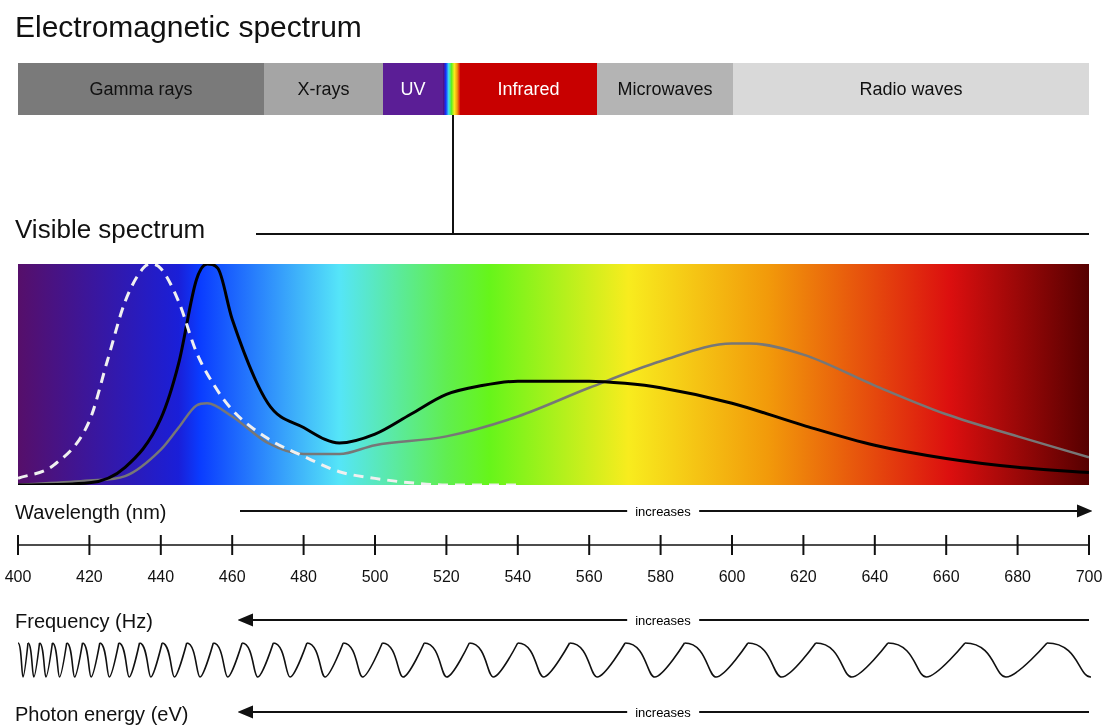 The height and width of the screenshot is (727, 1105). What do you see at coordinates (110, 229) in the screenshot?
I see `text: Visible spectrum` at bounding box center [110, 229].